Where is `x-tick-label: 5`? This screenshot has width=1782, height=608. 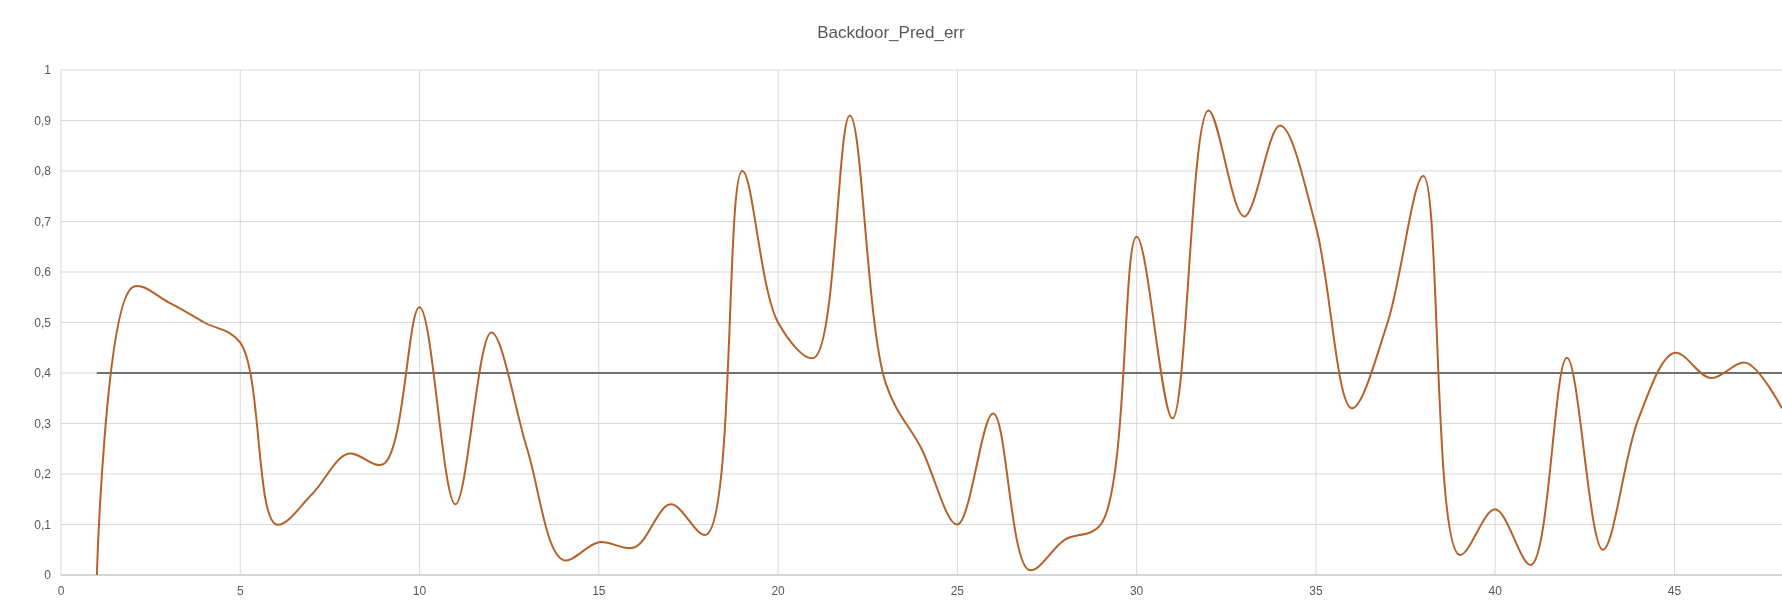
x-tick-label: 5 is located at coordinates (240, 591).